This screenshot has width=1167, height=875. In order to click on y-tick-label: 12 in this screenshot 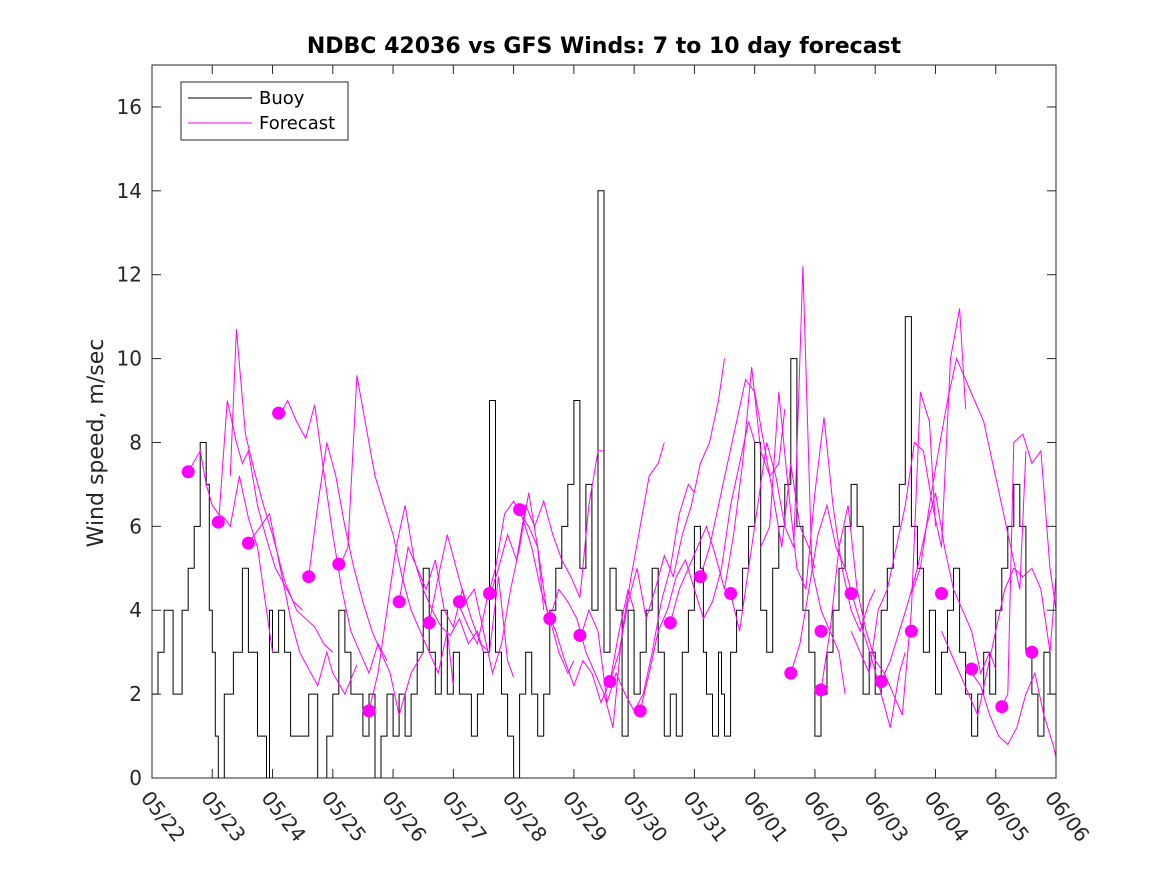, I will do `click(129, 275)`.